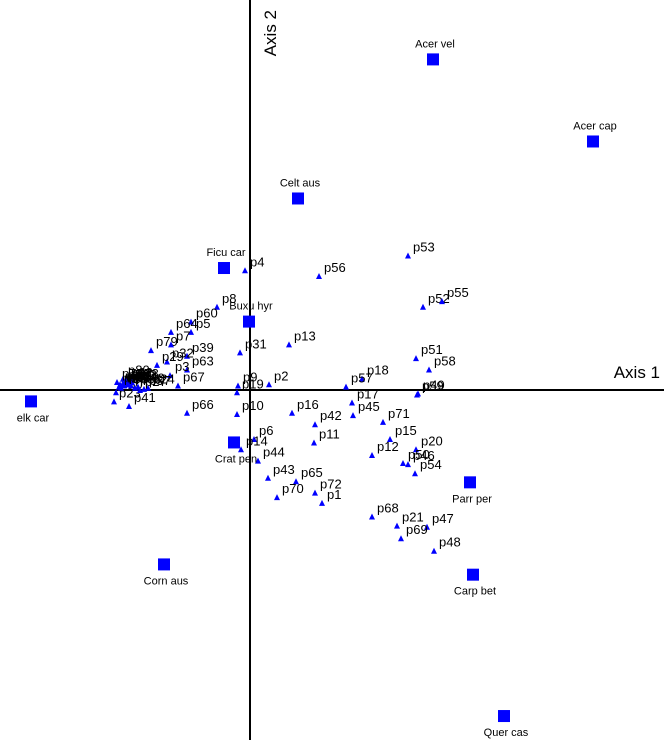 The width and height of the screenshot is (664, 740). Describe the element at coordinates (236, 459) in the screenshot. I see `species-label: Crat pen` at that location.